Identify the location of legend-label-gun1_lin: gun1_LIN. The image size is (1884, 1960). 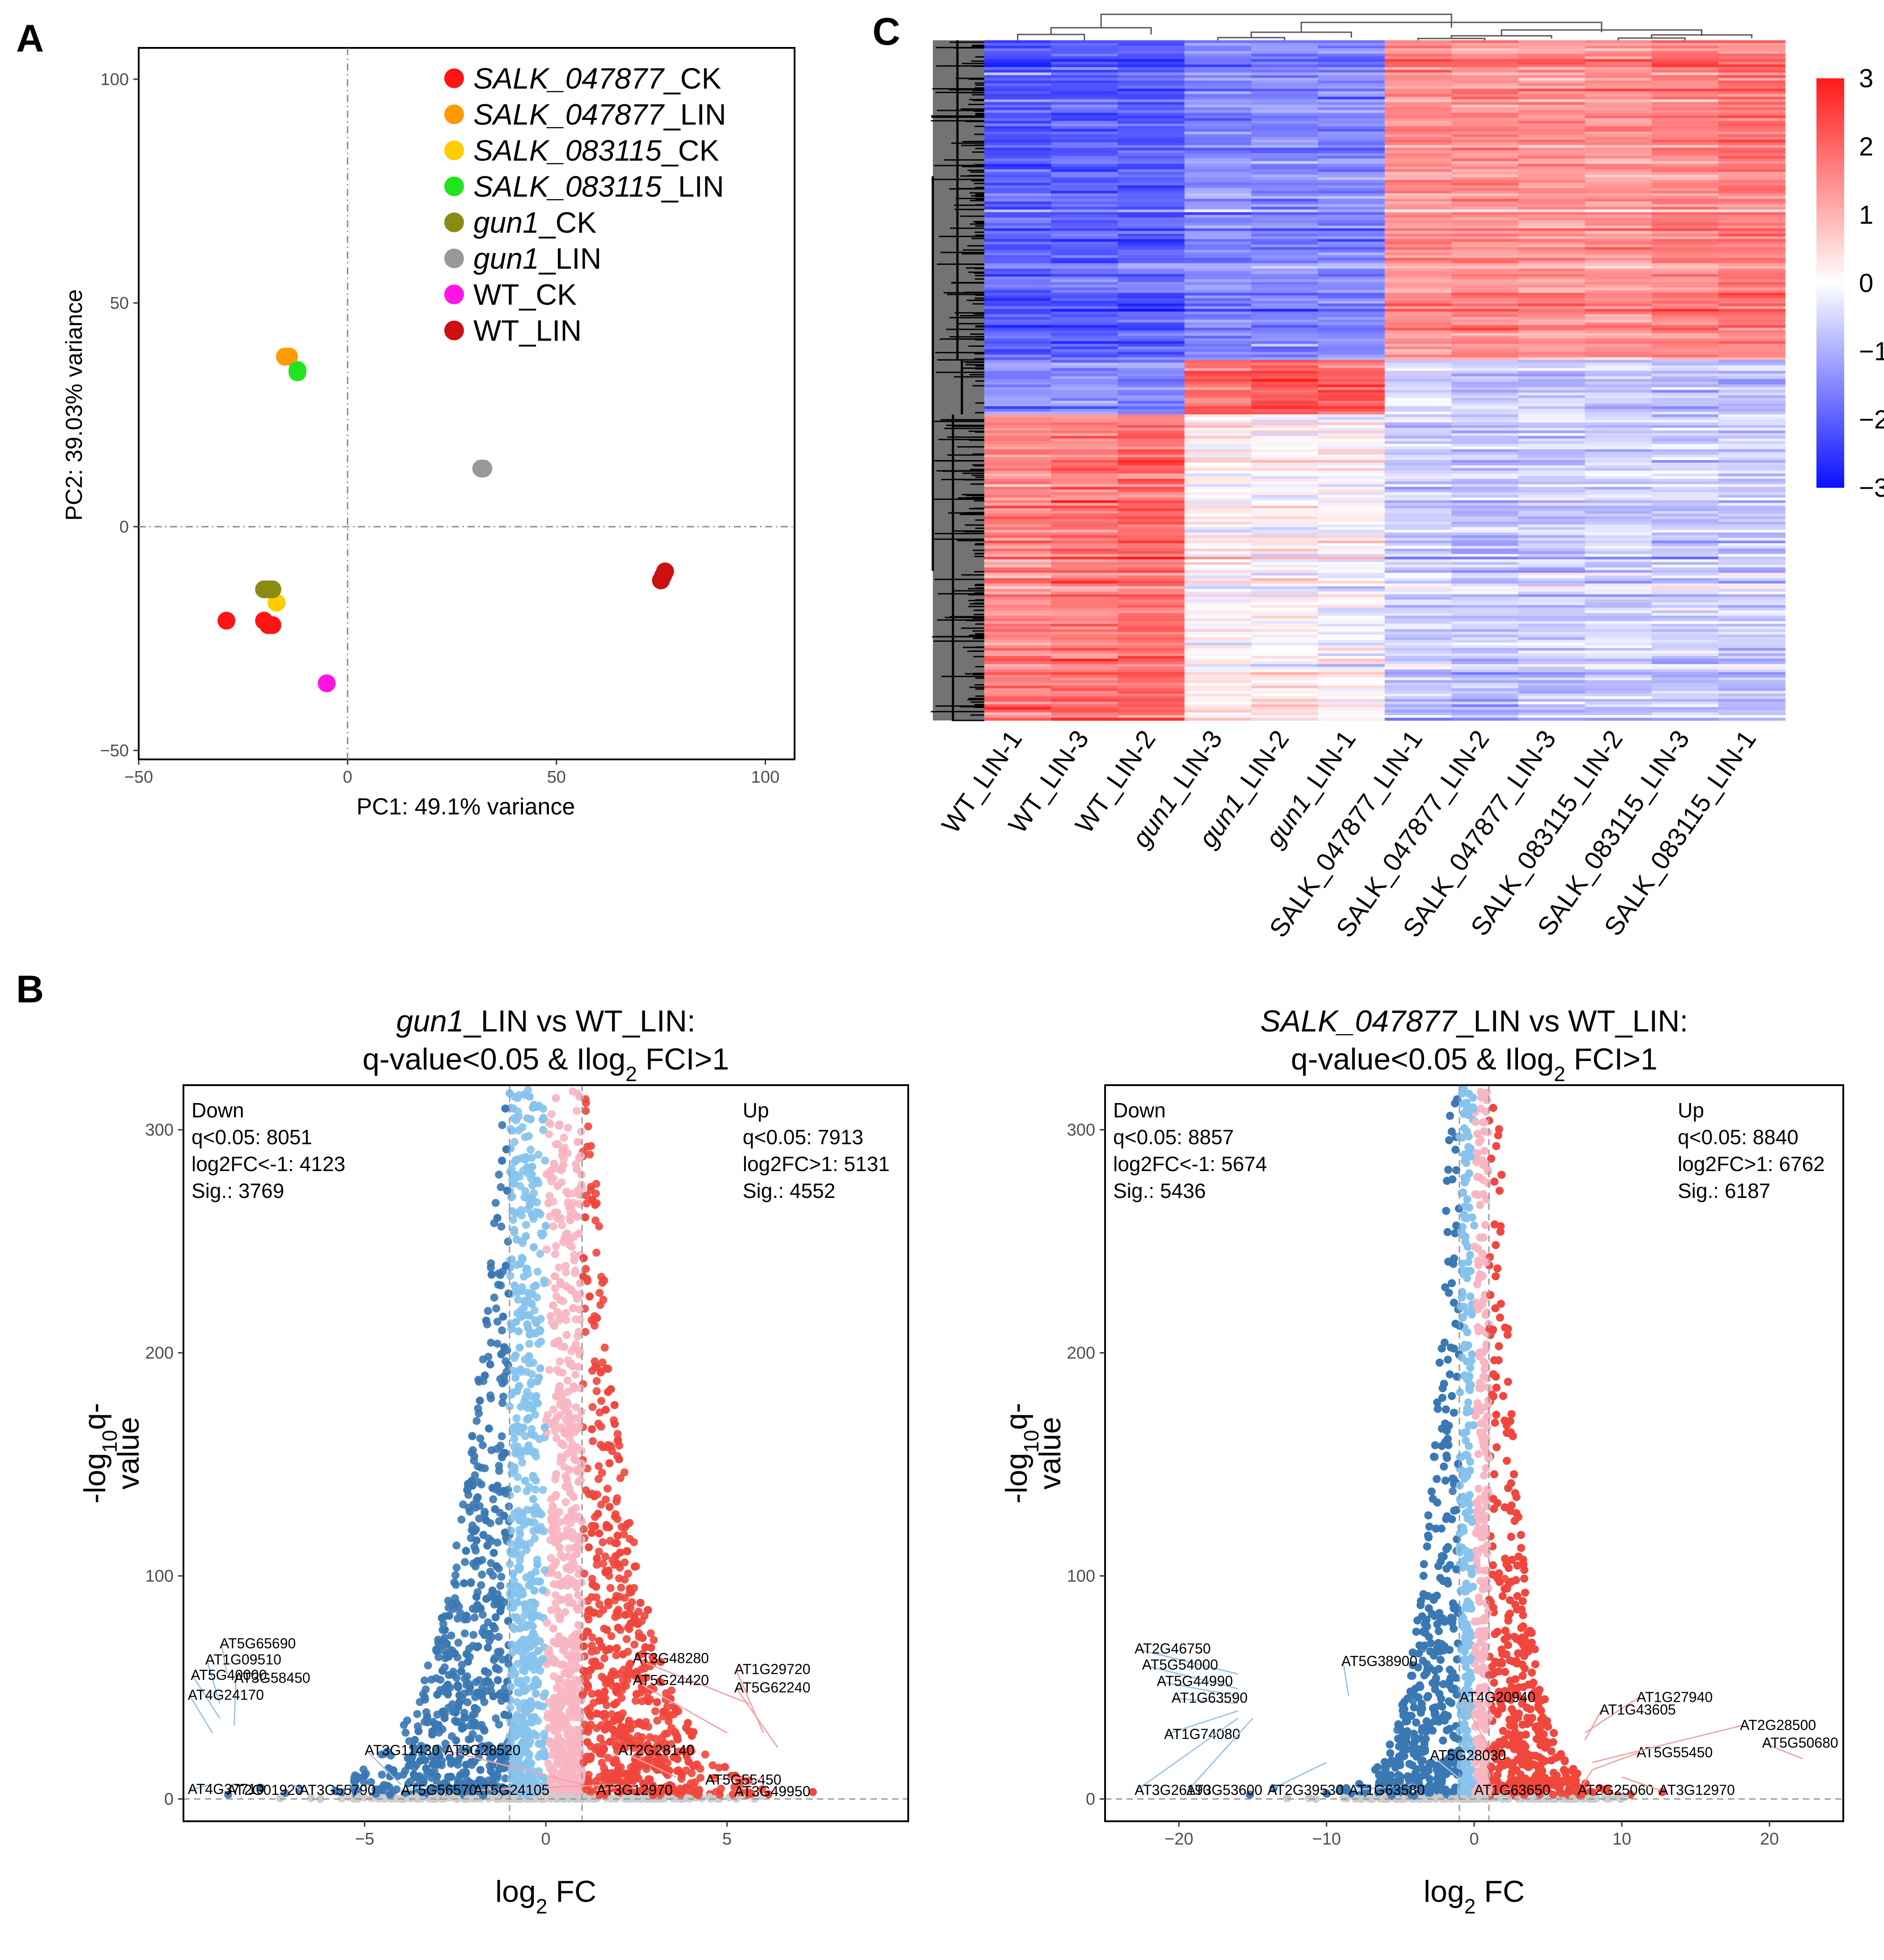
(537, 258).